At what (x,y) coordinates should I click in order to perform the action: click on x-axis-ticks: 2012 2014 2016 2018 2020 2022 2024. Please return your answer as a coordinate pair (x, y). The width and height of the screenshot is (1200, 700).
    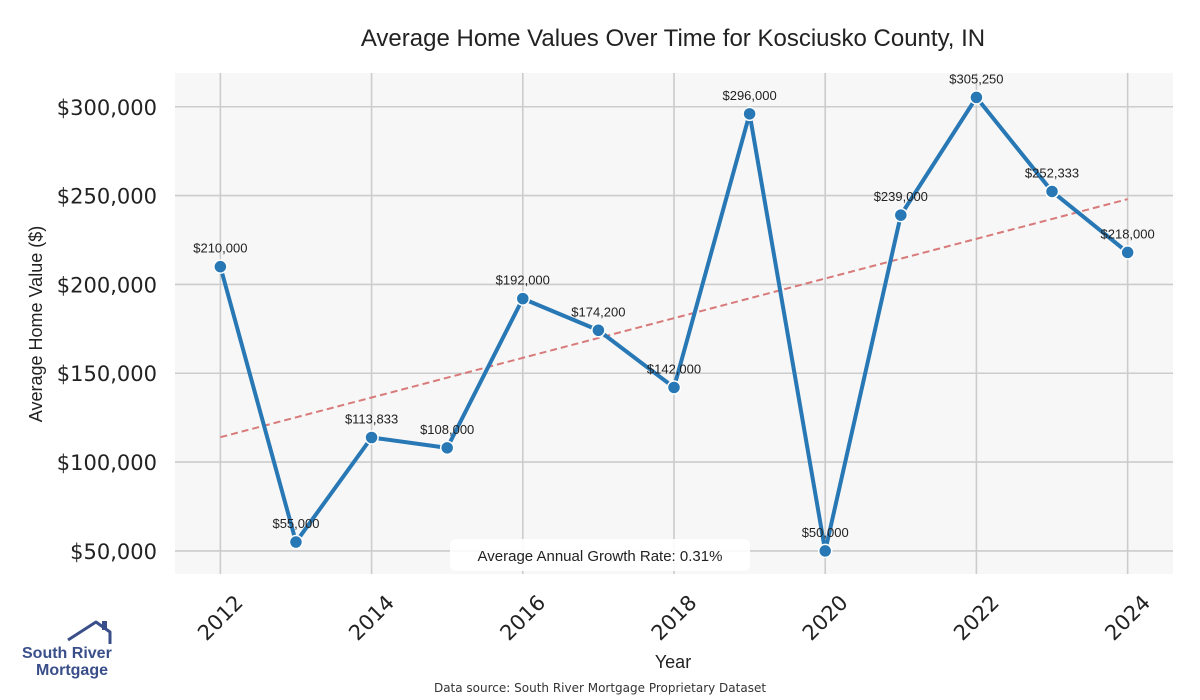
    Looking at the image, I should click on (674, 617).